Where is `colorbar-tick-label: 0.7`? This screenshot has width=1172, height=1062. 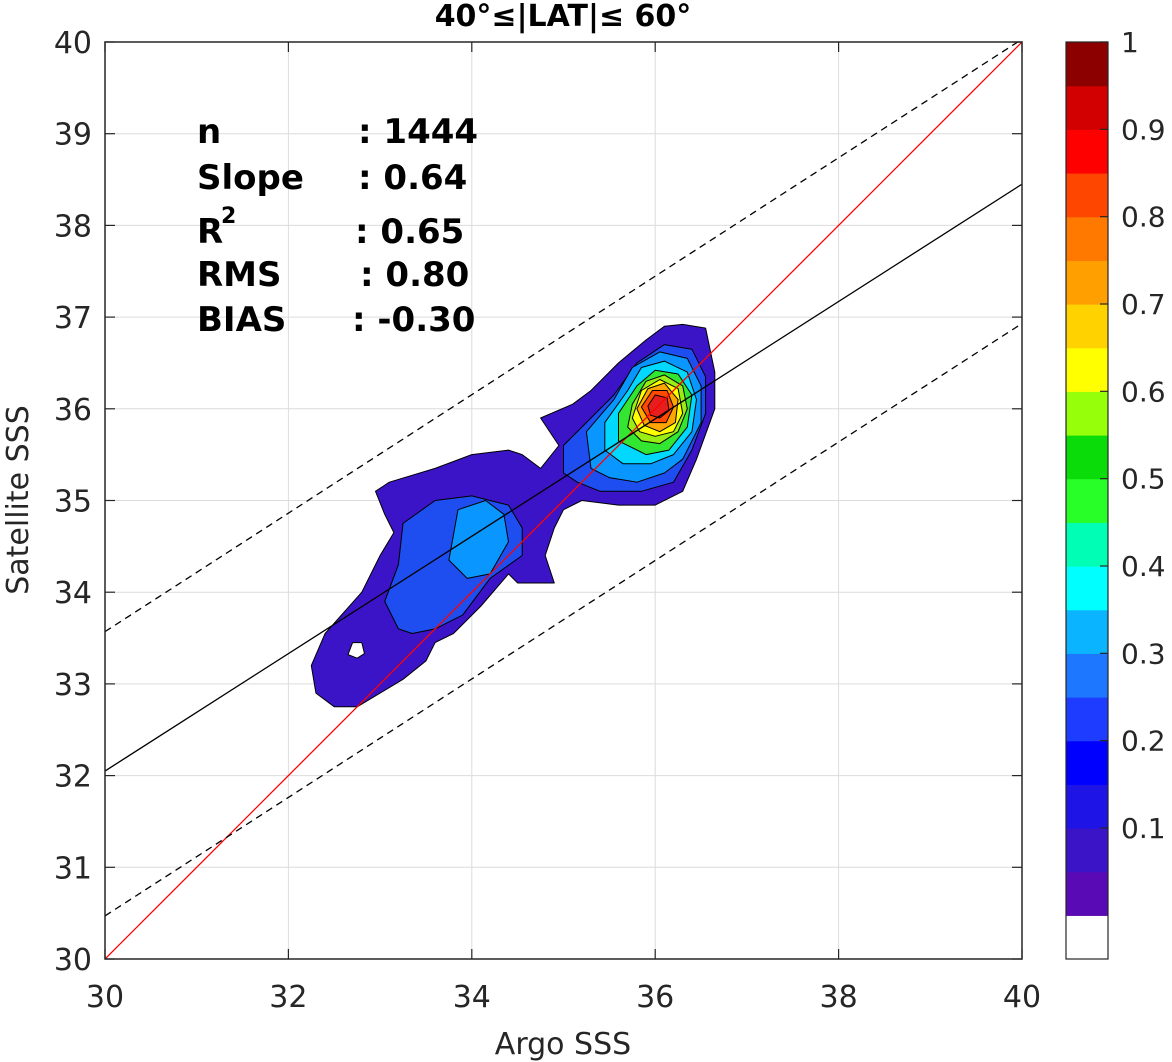 colorbar-tick-label: 0.7 is located at coordinates (1143, 304).